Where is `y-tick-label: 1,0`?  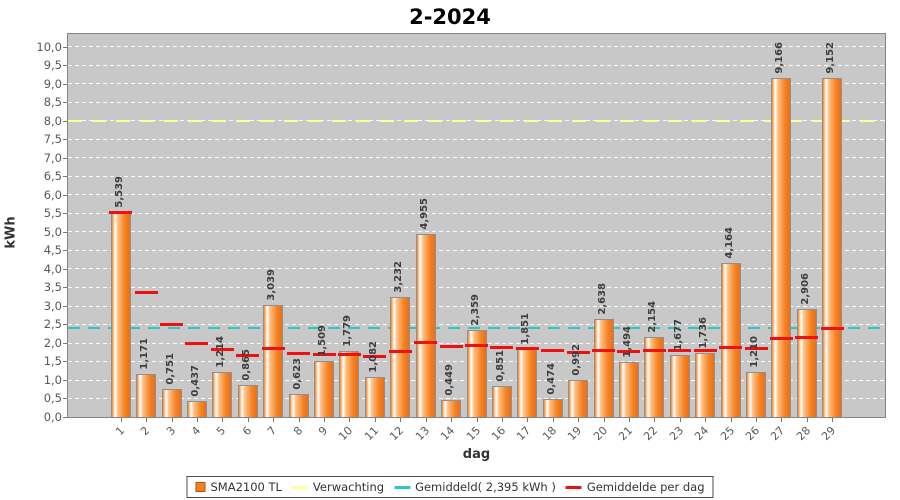
y-tick-label: 1,0 is located at coordinates (52, 379).